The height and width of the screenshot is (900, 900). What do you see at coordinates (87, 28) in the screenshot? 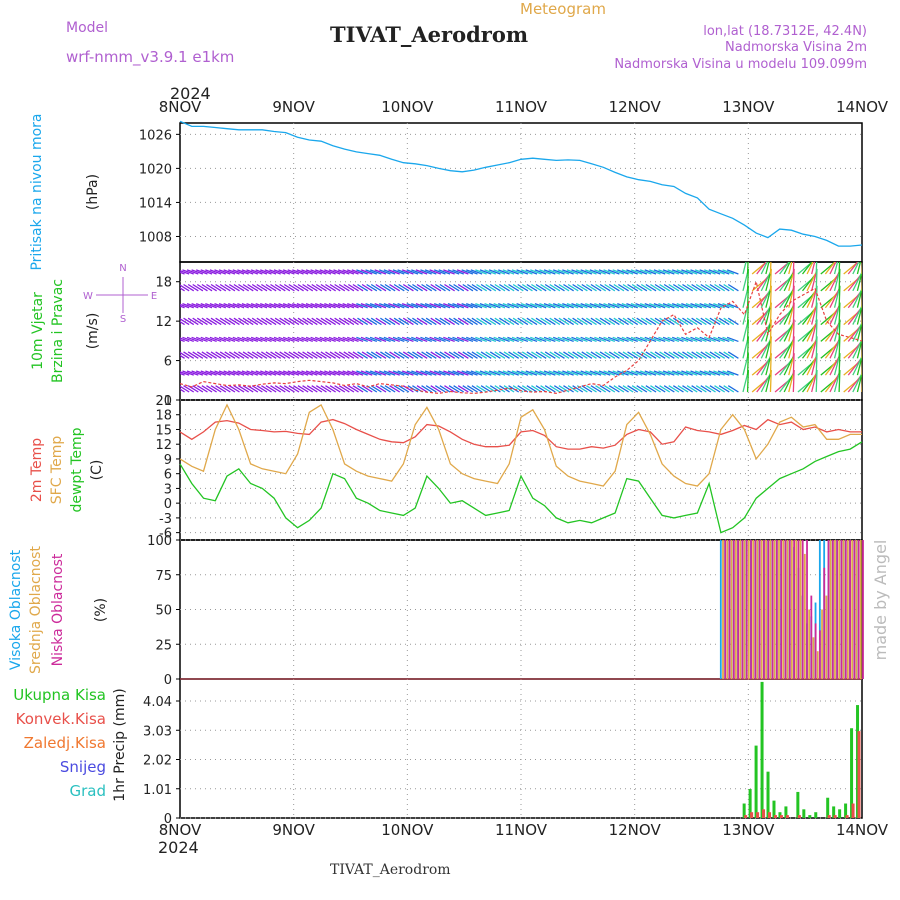
I see `model-label: Model` at bounding box center [87, 28].